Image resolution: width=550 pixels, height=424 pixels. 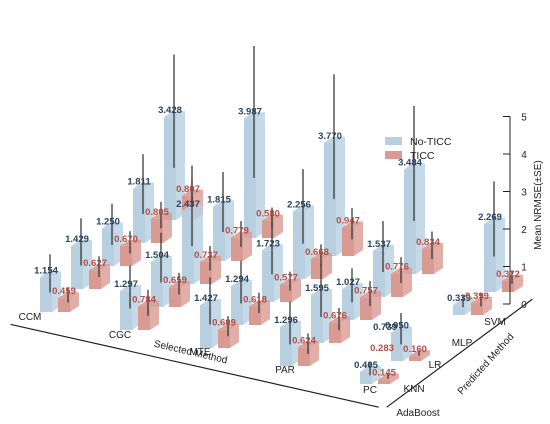 I want to click on value-label-ticc-mlp-ccm: 0.805, so click(x=157, y=212).